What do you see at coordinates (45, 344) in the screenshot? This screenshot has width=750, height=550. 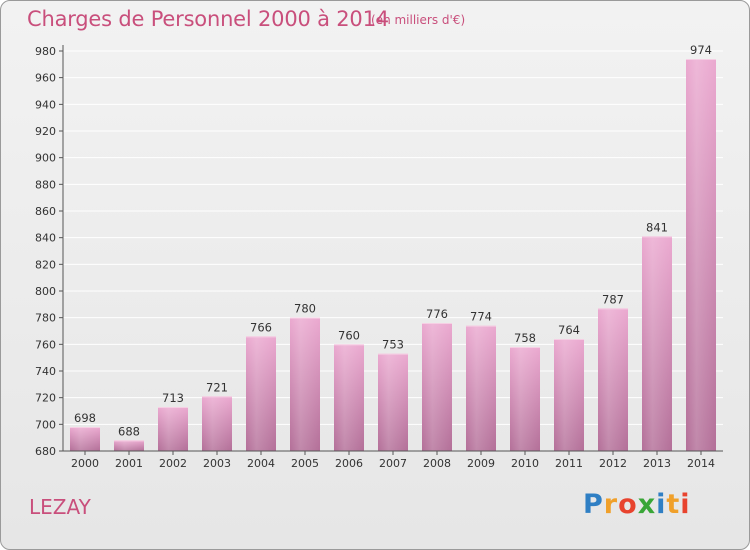 I see `y-tick-label: 760` at bounding box center [45, 344].